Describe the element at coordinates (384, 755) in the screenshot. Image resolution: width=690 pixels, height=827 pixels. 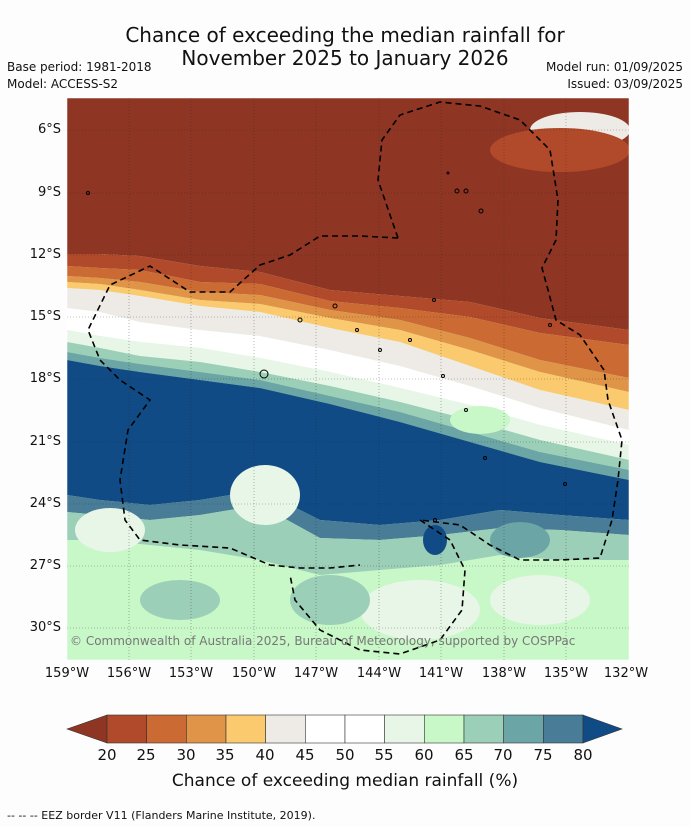
I see `colorbar-tick-label: 55` at that location.